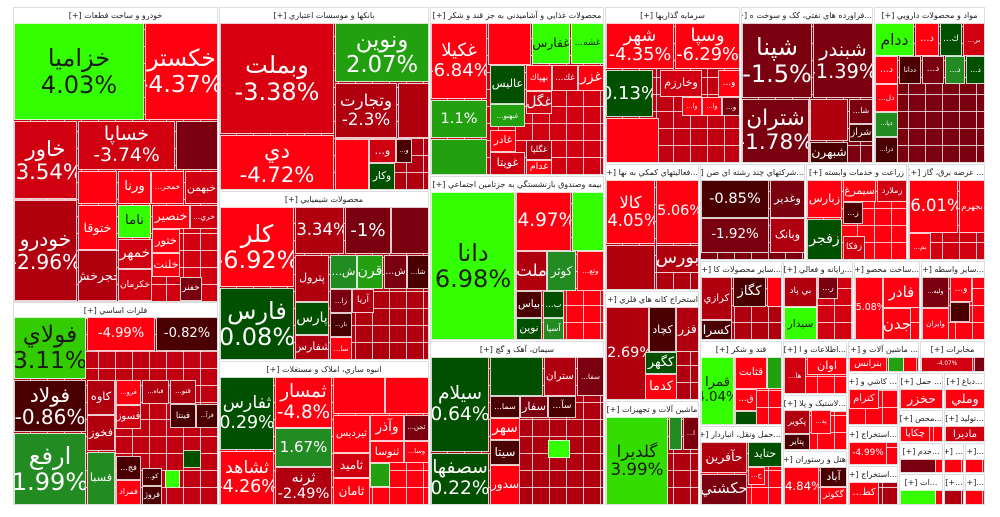 This screenshot has width=1000, height=517. What do you see at coordinates (565, 78) in the screenshot?
I see `stock-tile: ...غك` at bounding box center [565, 78].